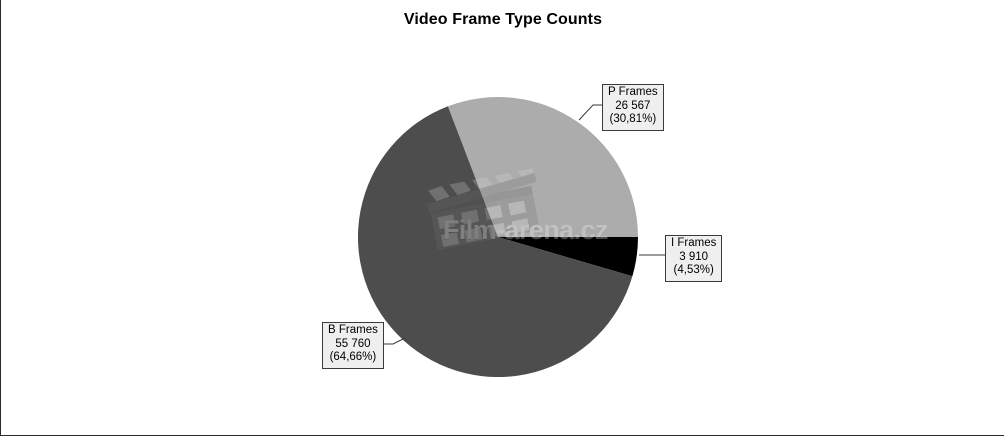  I want to click on callout-p-frames-value: 26 567, so click(633, 105).